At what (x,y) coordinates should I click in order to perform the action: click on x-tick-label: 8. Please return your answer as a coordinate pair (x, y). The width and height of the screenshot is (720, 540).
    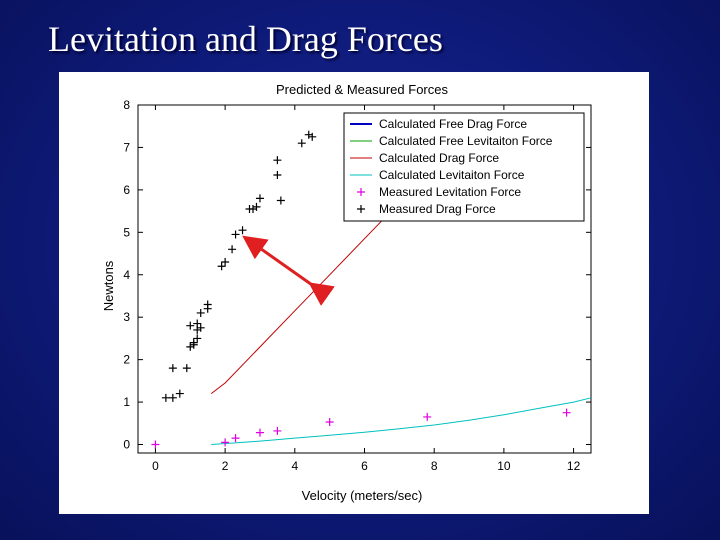
    Looking at the image, I should click on (434, 466).